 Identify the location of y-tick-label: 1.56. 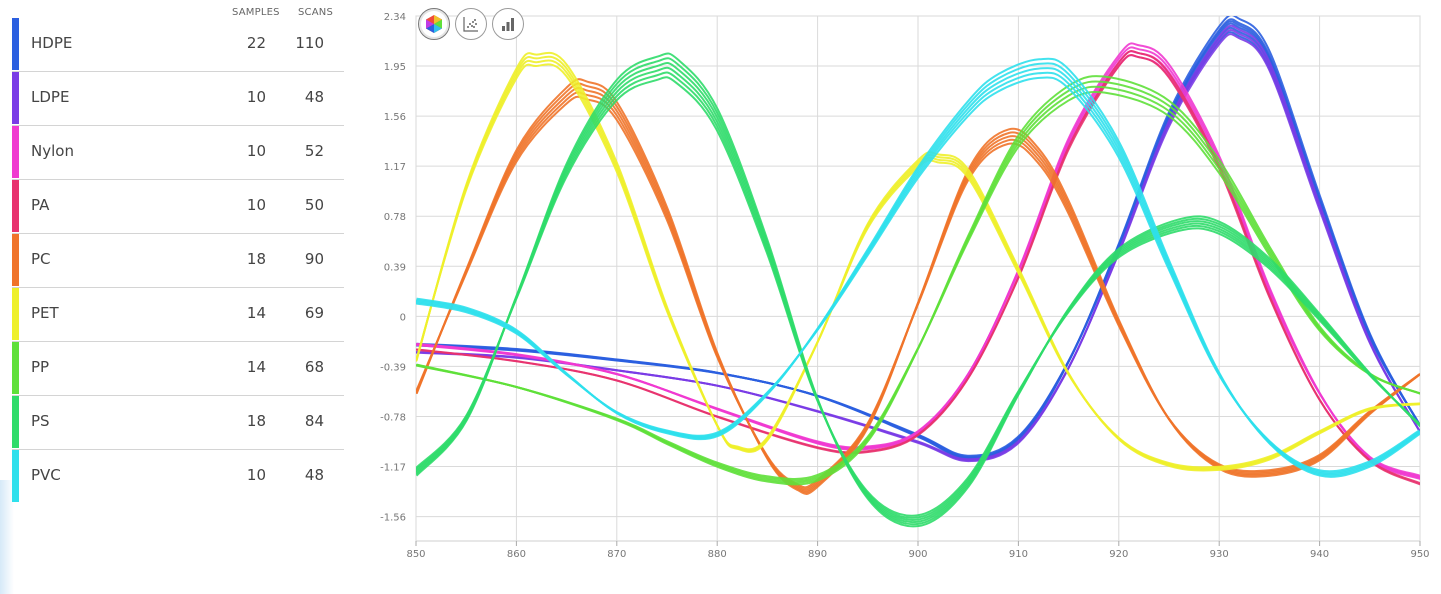
(395, 117).